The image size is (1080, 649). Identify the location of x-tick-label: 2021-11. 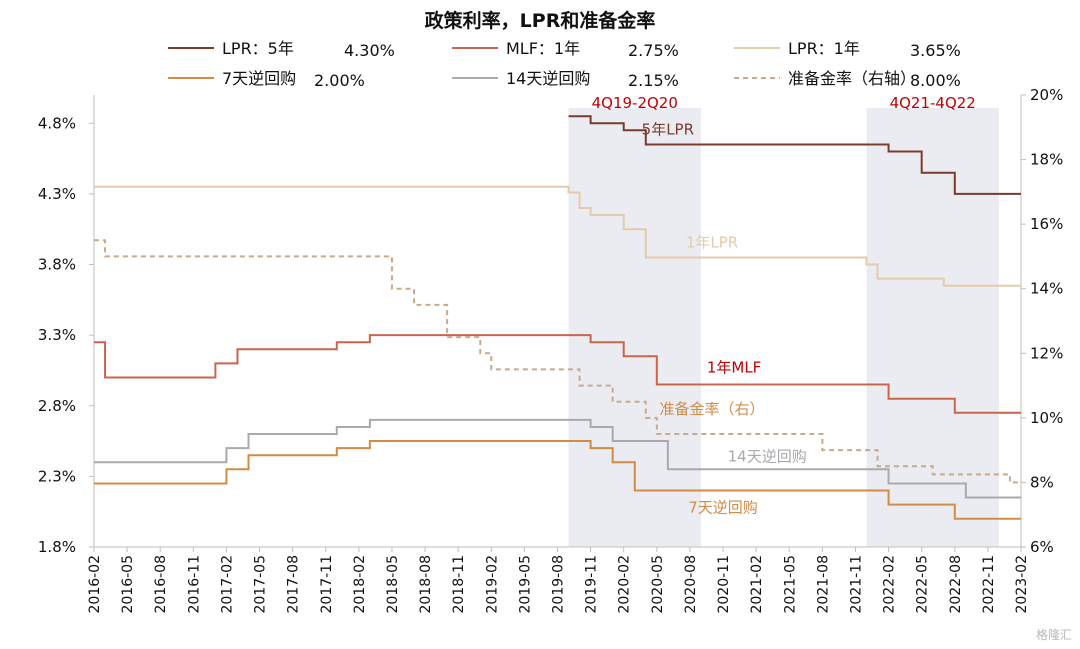
(856, 584).